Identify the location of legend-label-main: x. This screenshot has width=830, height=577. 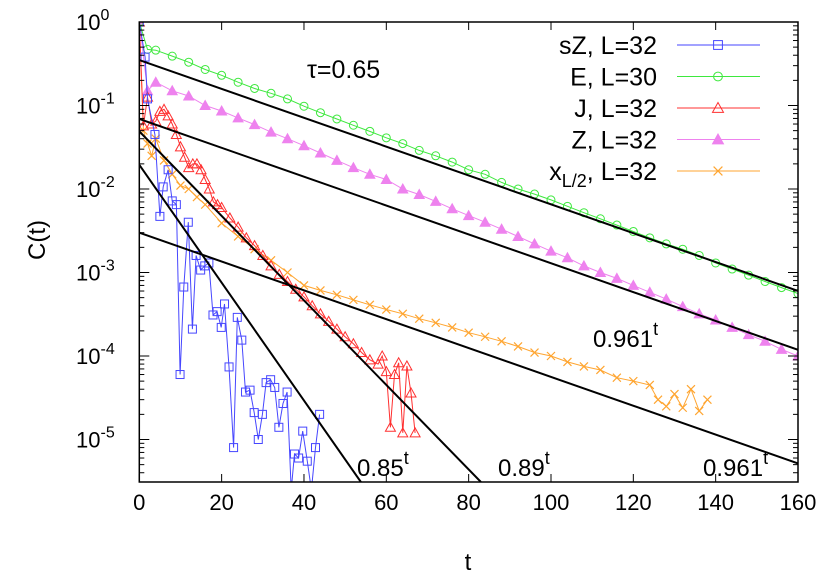
(555, 172).